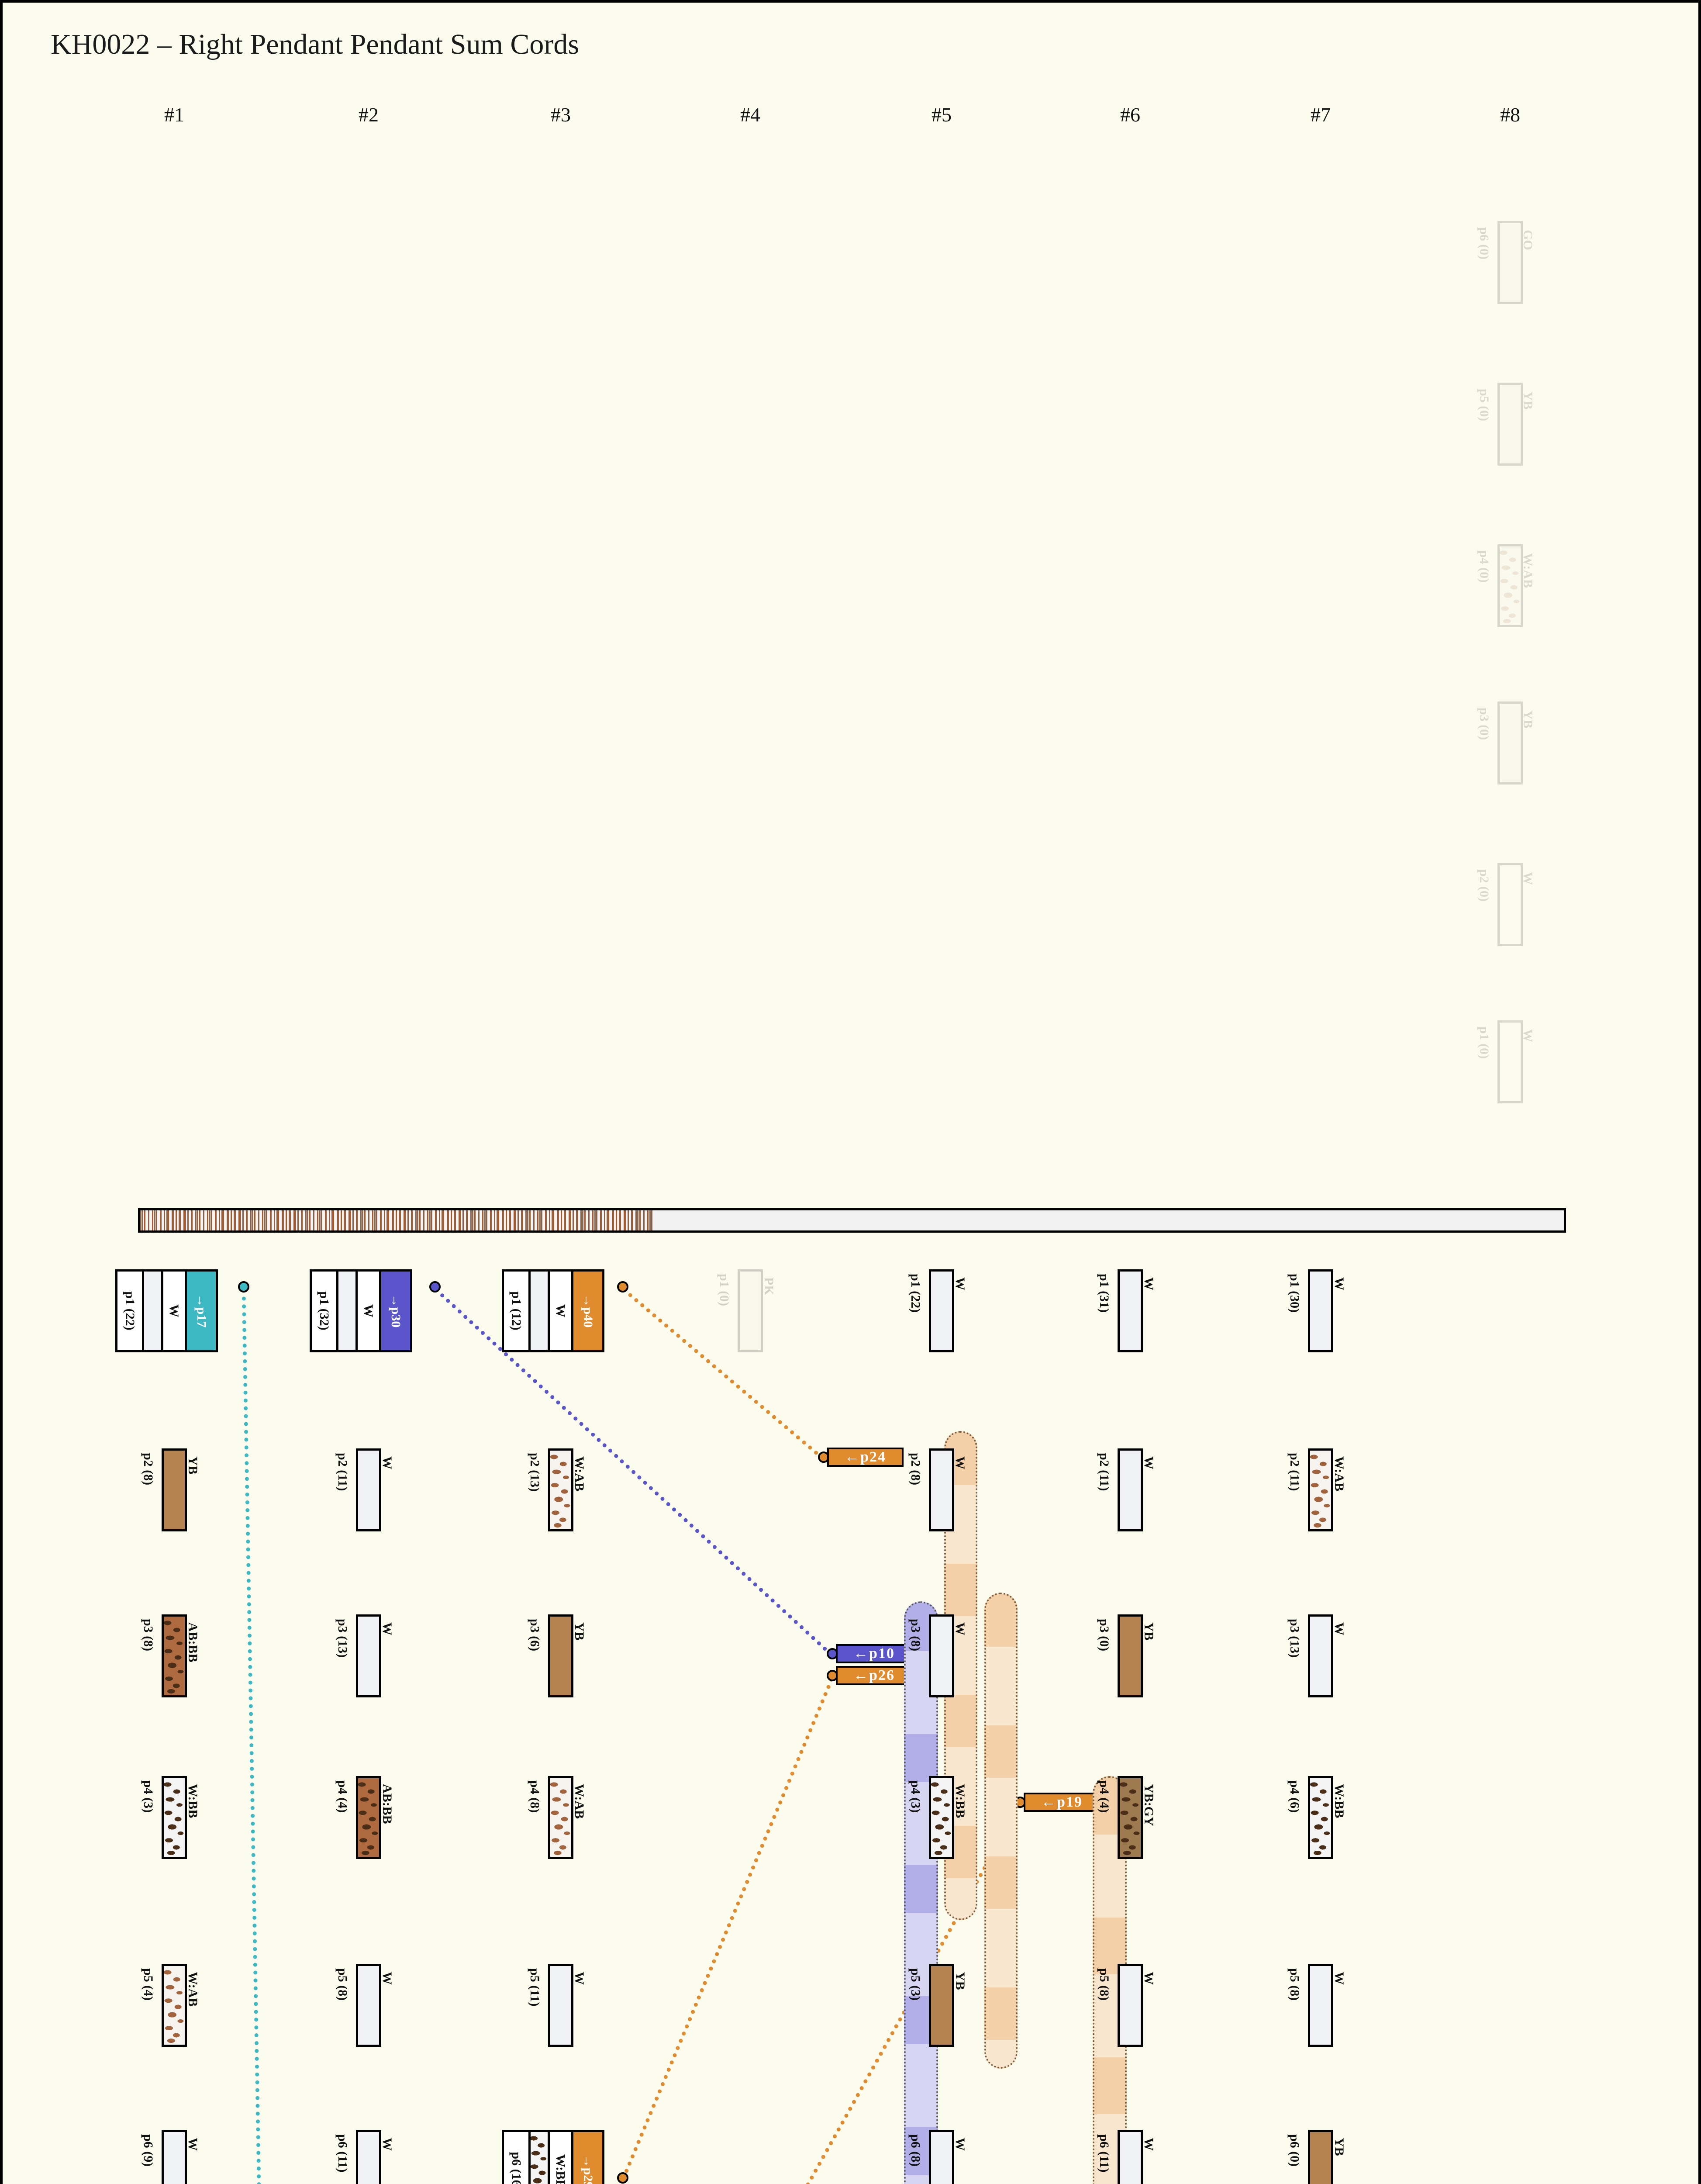  What do you see at coordinates (1510, 585) in the screenshot?
I see `ghost-swatch` at bounding box center [1510, 585].